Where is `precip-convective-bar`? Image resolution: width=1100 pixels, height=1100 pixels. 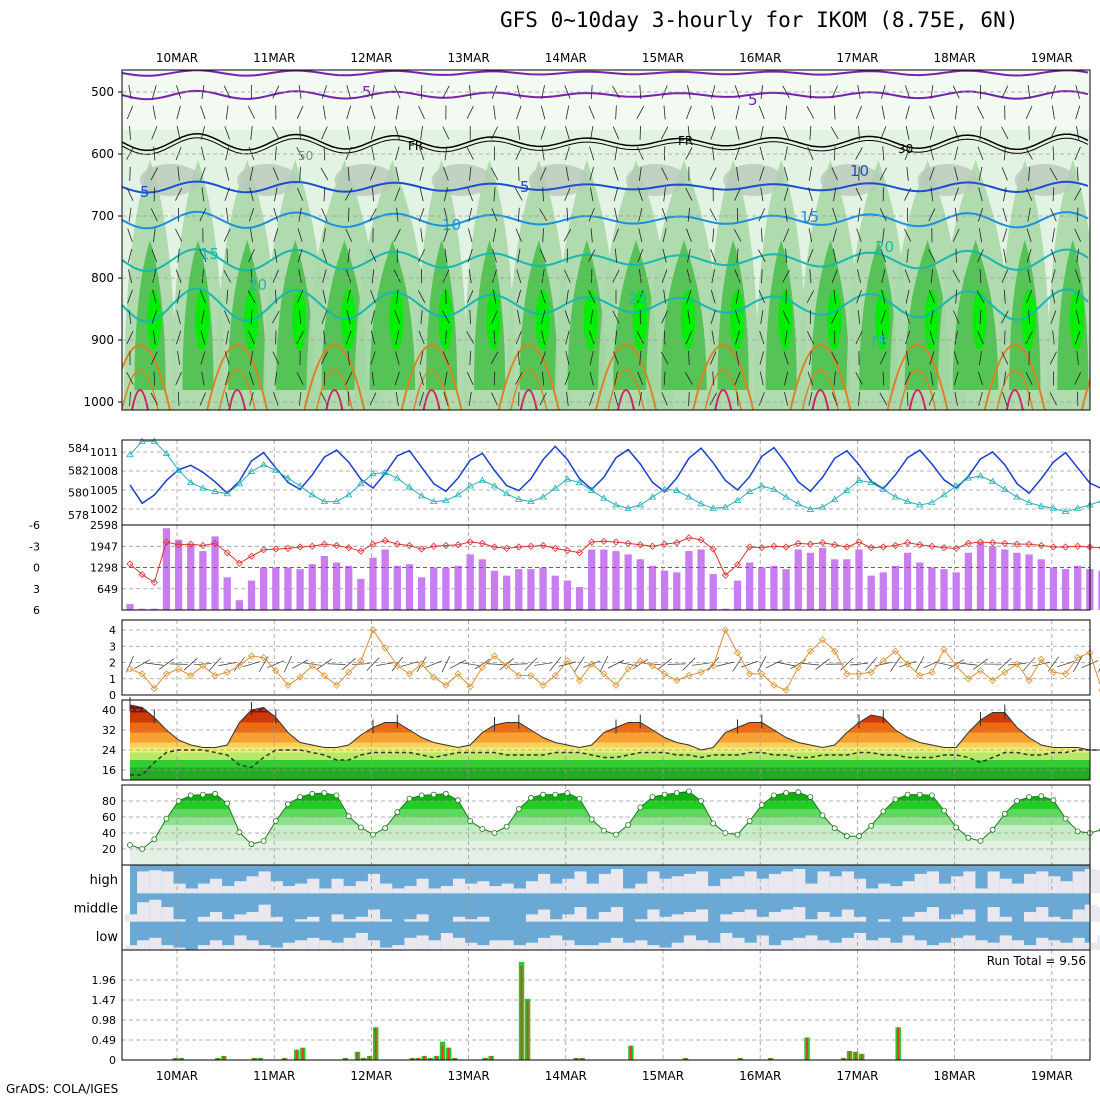
precip-convective-bar is located at coordinates (521, 1013).